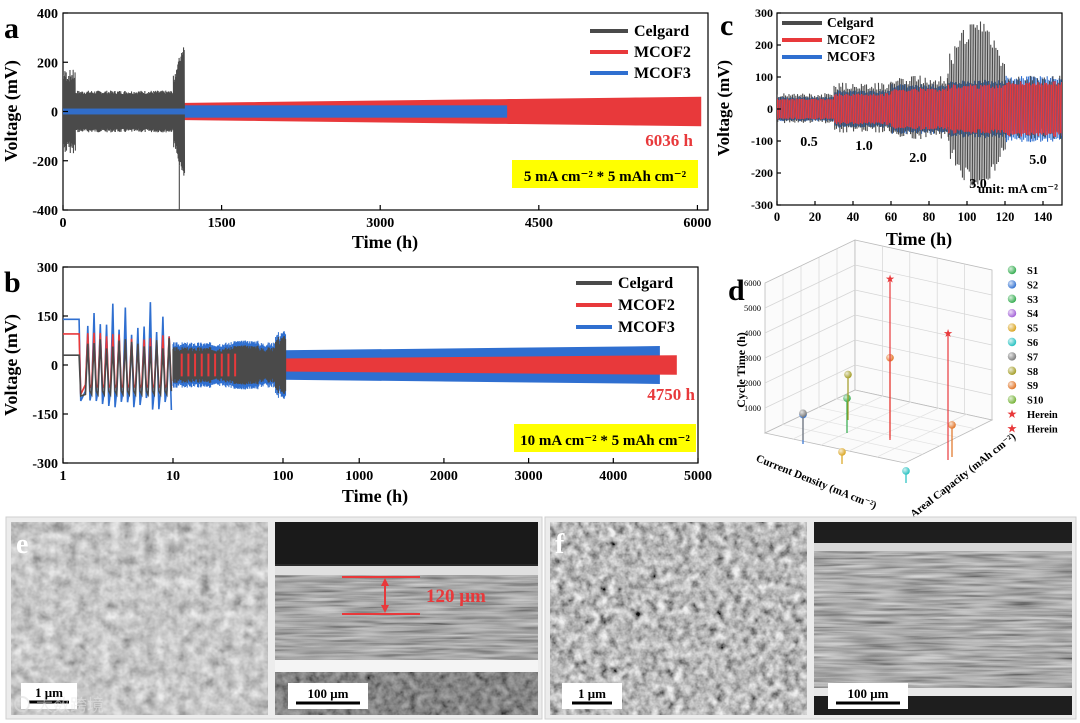 This screenshot has height=723, width=1080. Describe the element at coordinates (764, 45) in the screenshot. I see `y-tick-label-c: 200` at that location.